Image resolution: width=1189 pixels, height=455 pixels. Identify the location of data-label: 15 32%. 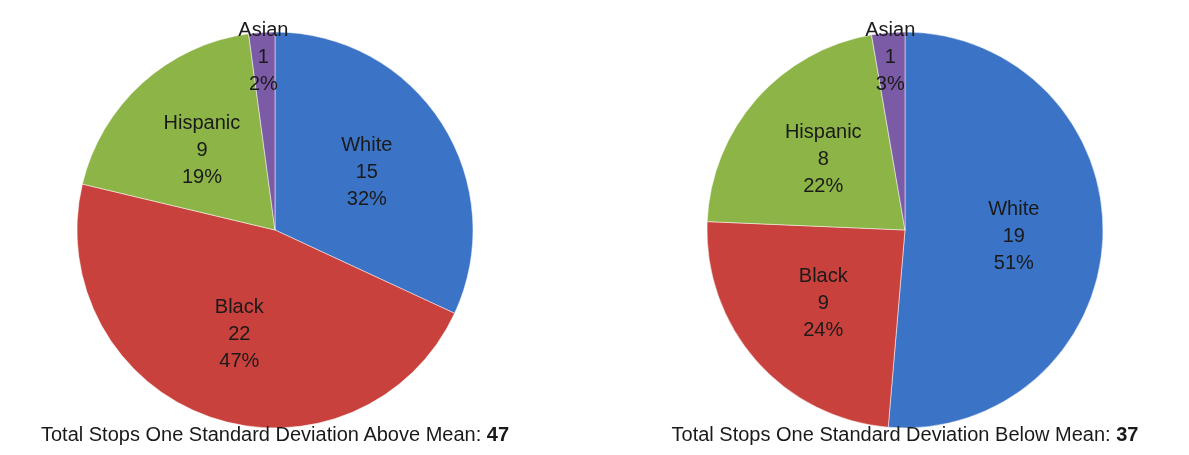
(367, 185).